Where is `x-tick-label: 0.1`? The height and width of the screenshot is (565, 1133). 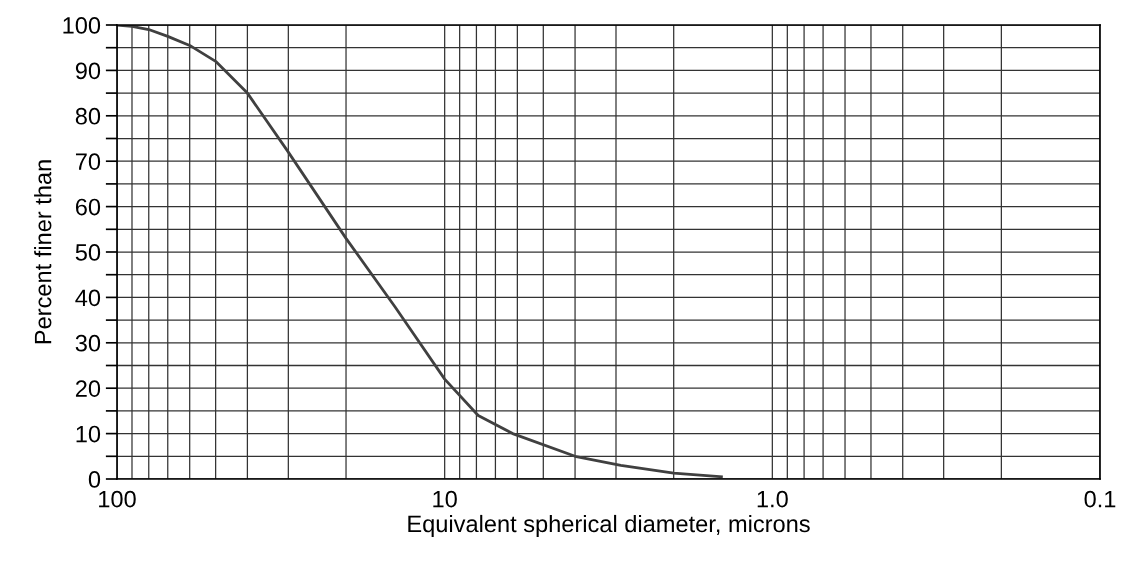
x-tick-label: 0.1 is located at coordinates (1100, 499).